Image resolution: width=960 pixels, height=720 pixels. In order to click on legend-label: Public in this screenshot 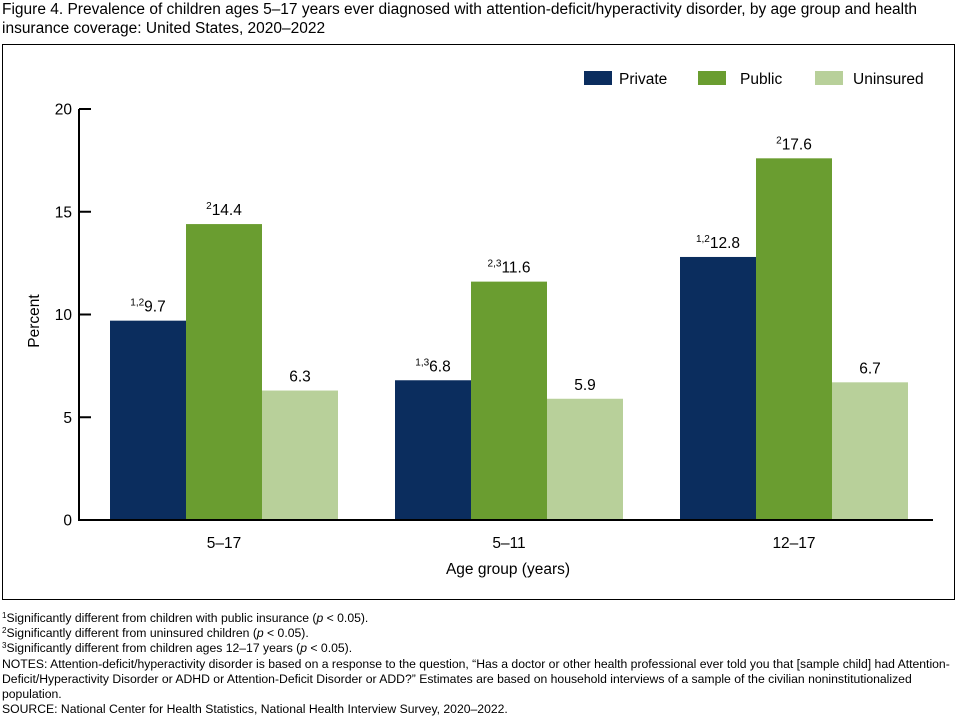, I will do `click(761, 79)`.